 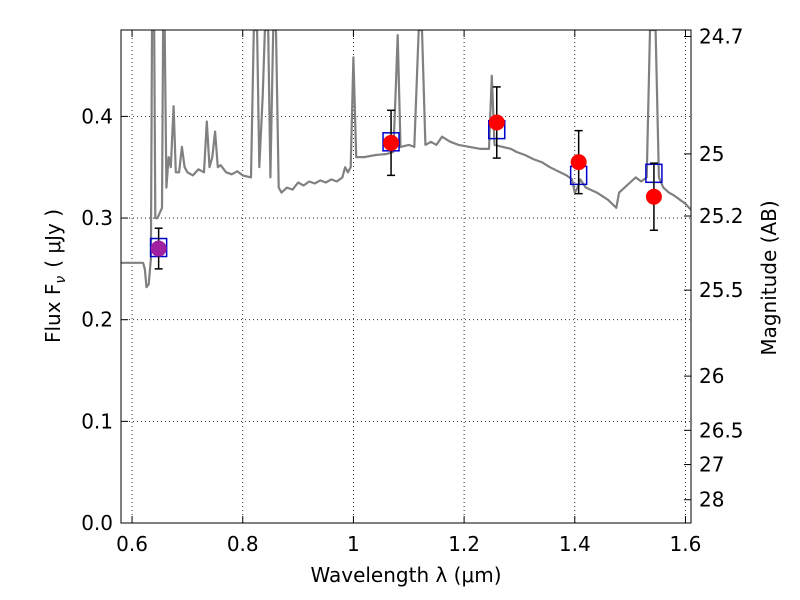 What do you see at coordinates (353, 544) in the screenshot?
I see `x-tick-label: 1` at bounding box center [353, 544].